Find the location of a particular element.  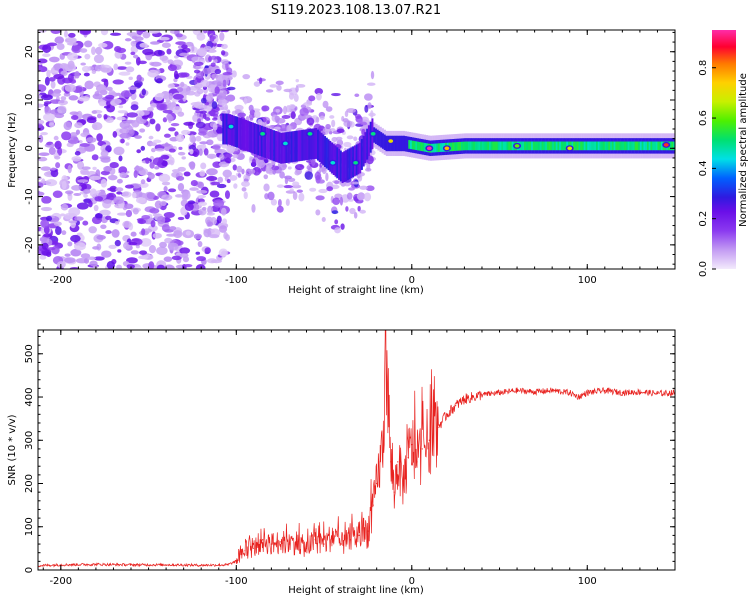

y-tick-label: 500 is located at coordinates (29, 353).